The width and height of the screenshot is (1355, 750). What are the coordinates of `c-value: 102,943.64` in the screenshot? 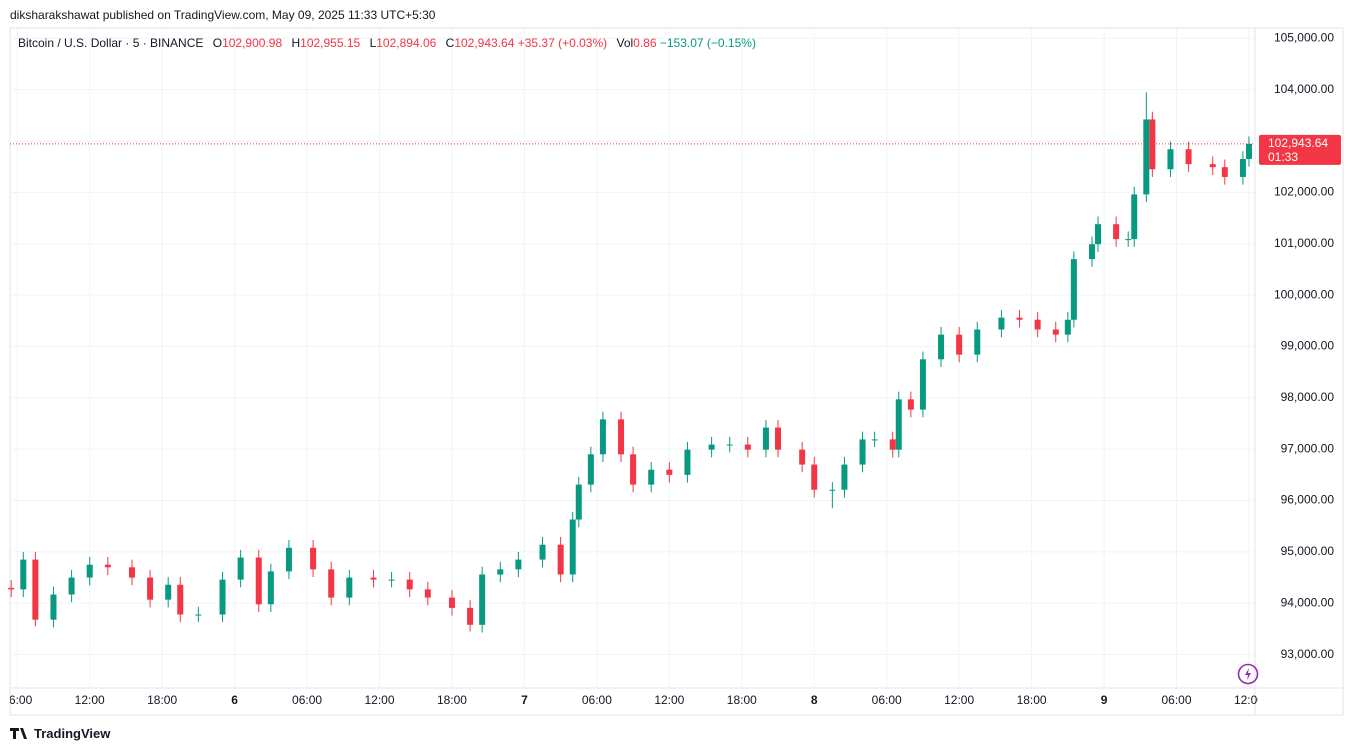 It's located at (484, 43).